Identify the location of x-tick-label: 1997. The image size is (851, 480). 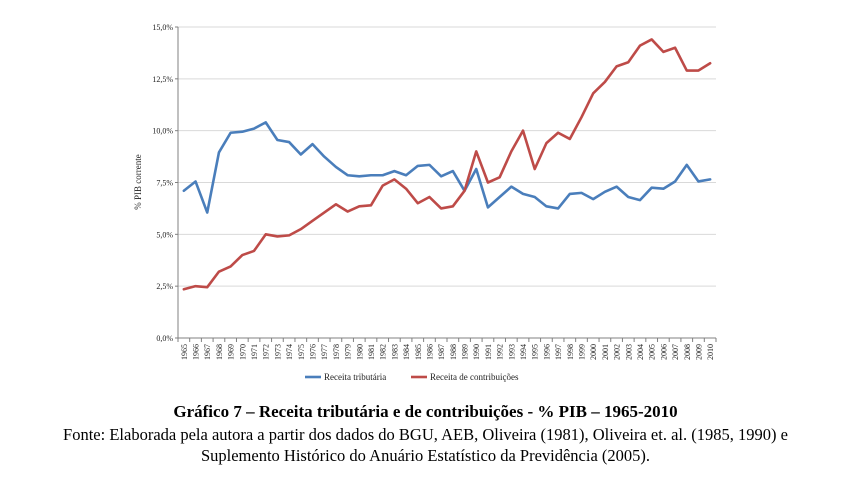
(558, 352).